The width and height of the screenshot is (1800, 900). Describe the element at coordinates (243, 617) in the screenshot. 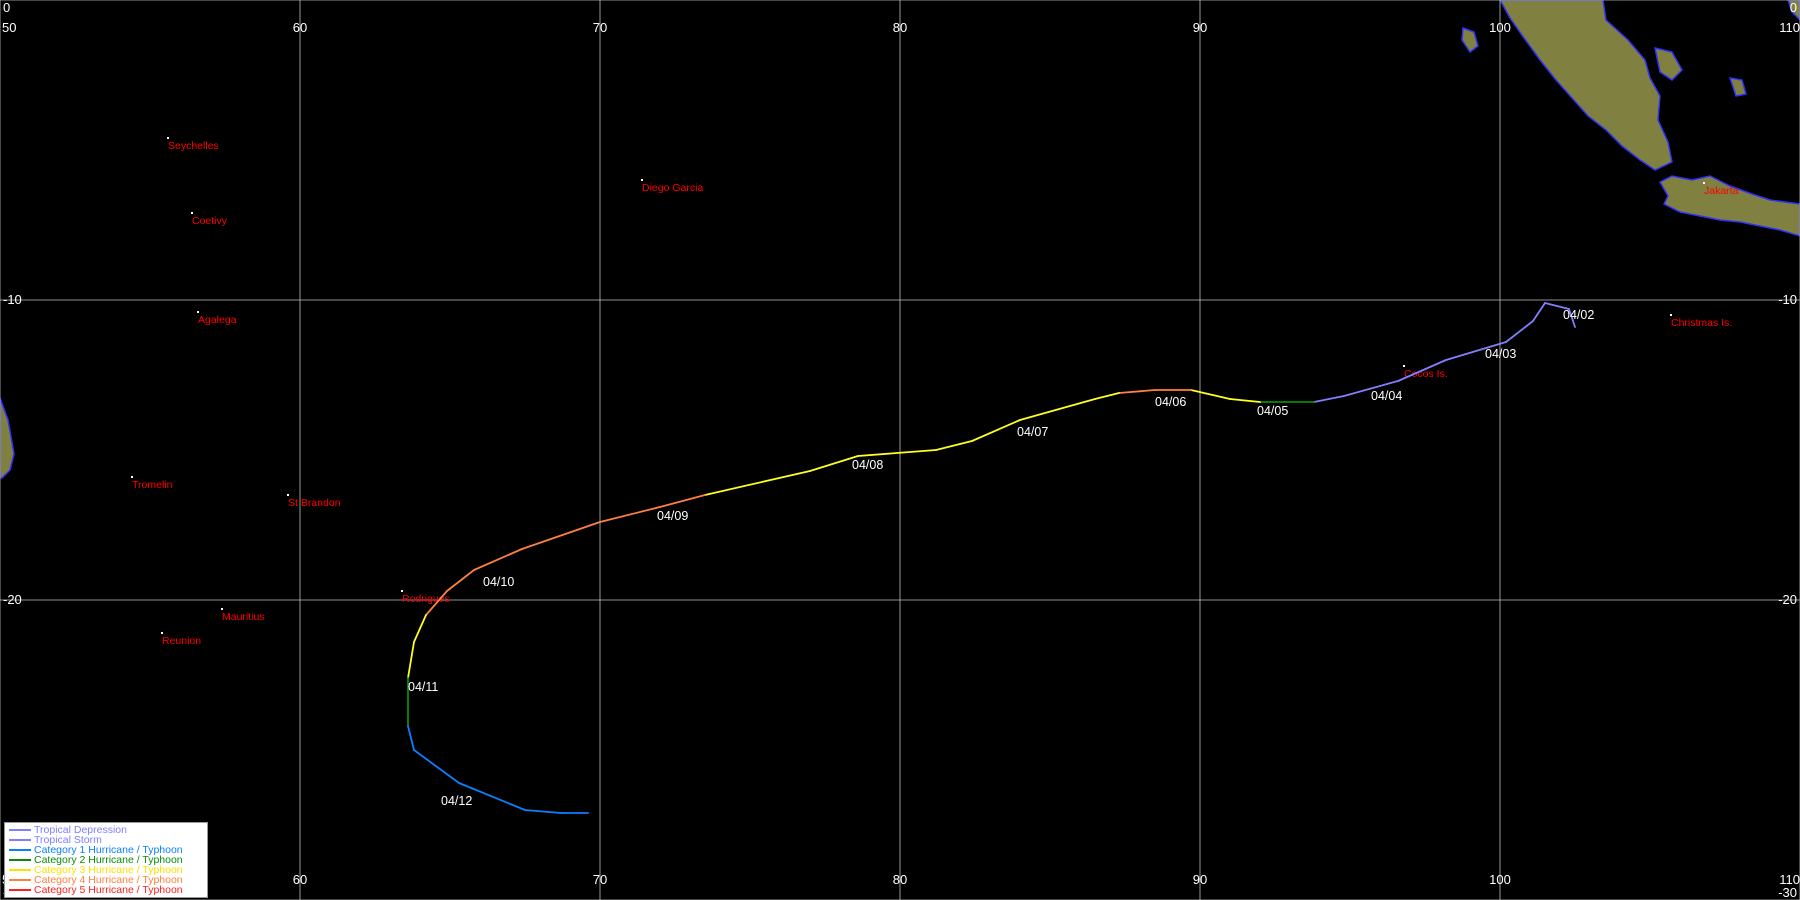

I see `place-label: Mauritius` at that location.